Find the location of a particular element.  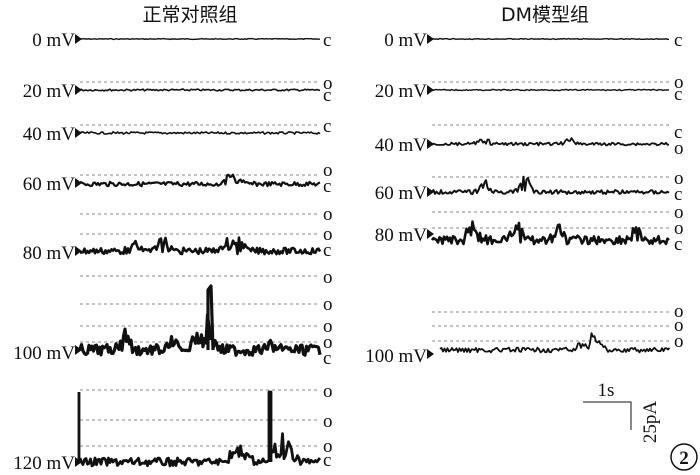

trace-row: 100 mV o o o o c is located at coordinates (172, 318).